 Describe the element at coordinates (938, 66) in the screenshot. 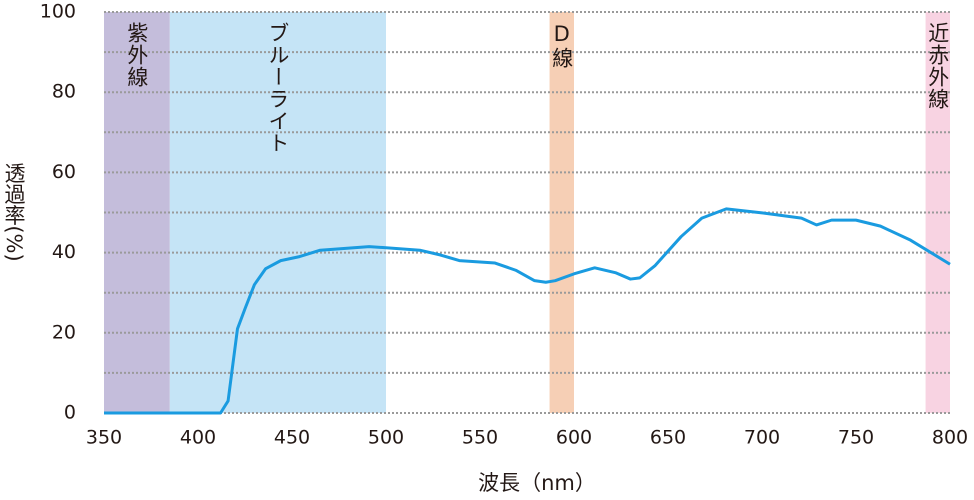

I see `band-label: 近赤外線` at that location.